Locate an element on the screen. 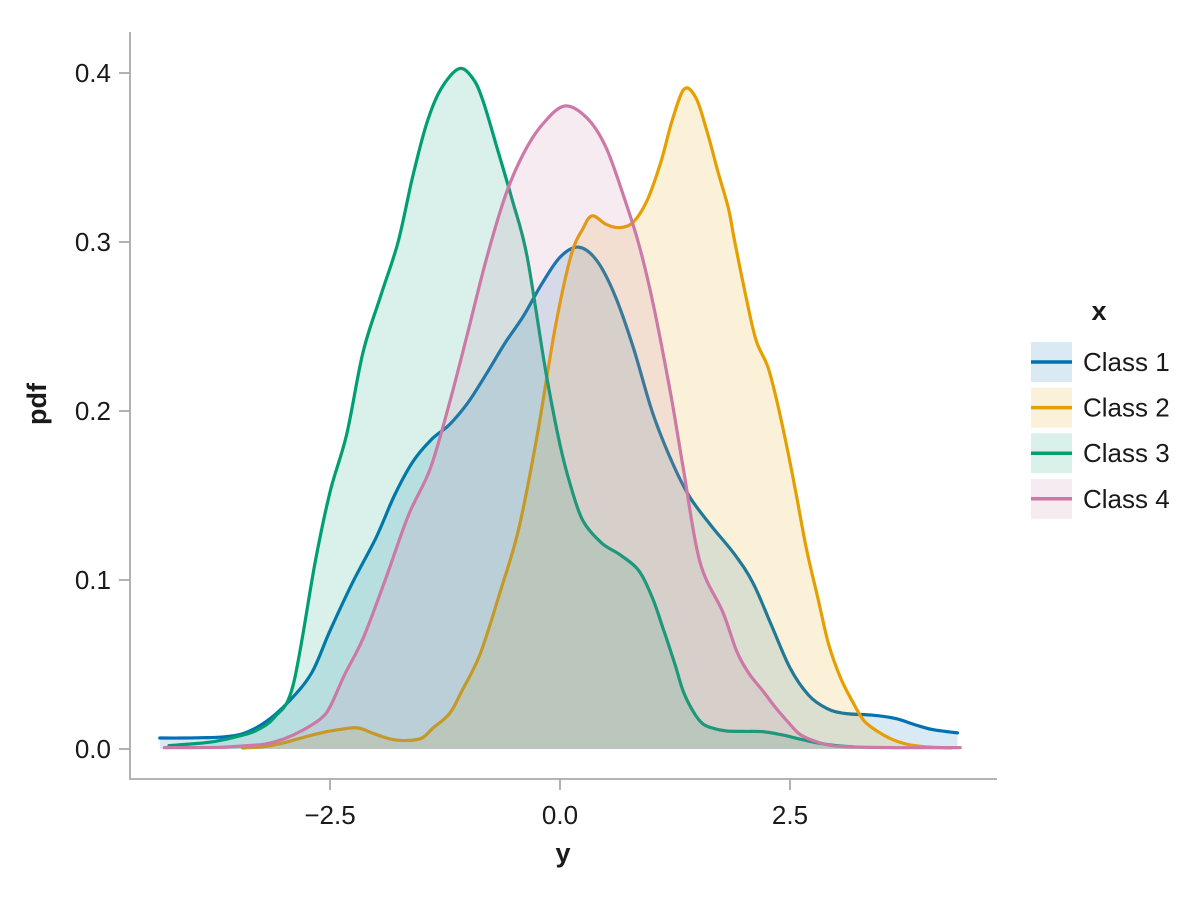 The image size is (1200, 900). legend-entry-class-1: Class 1 is located at coordinates (1100, 362).